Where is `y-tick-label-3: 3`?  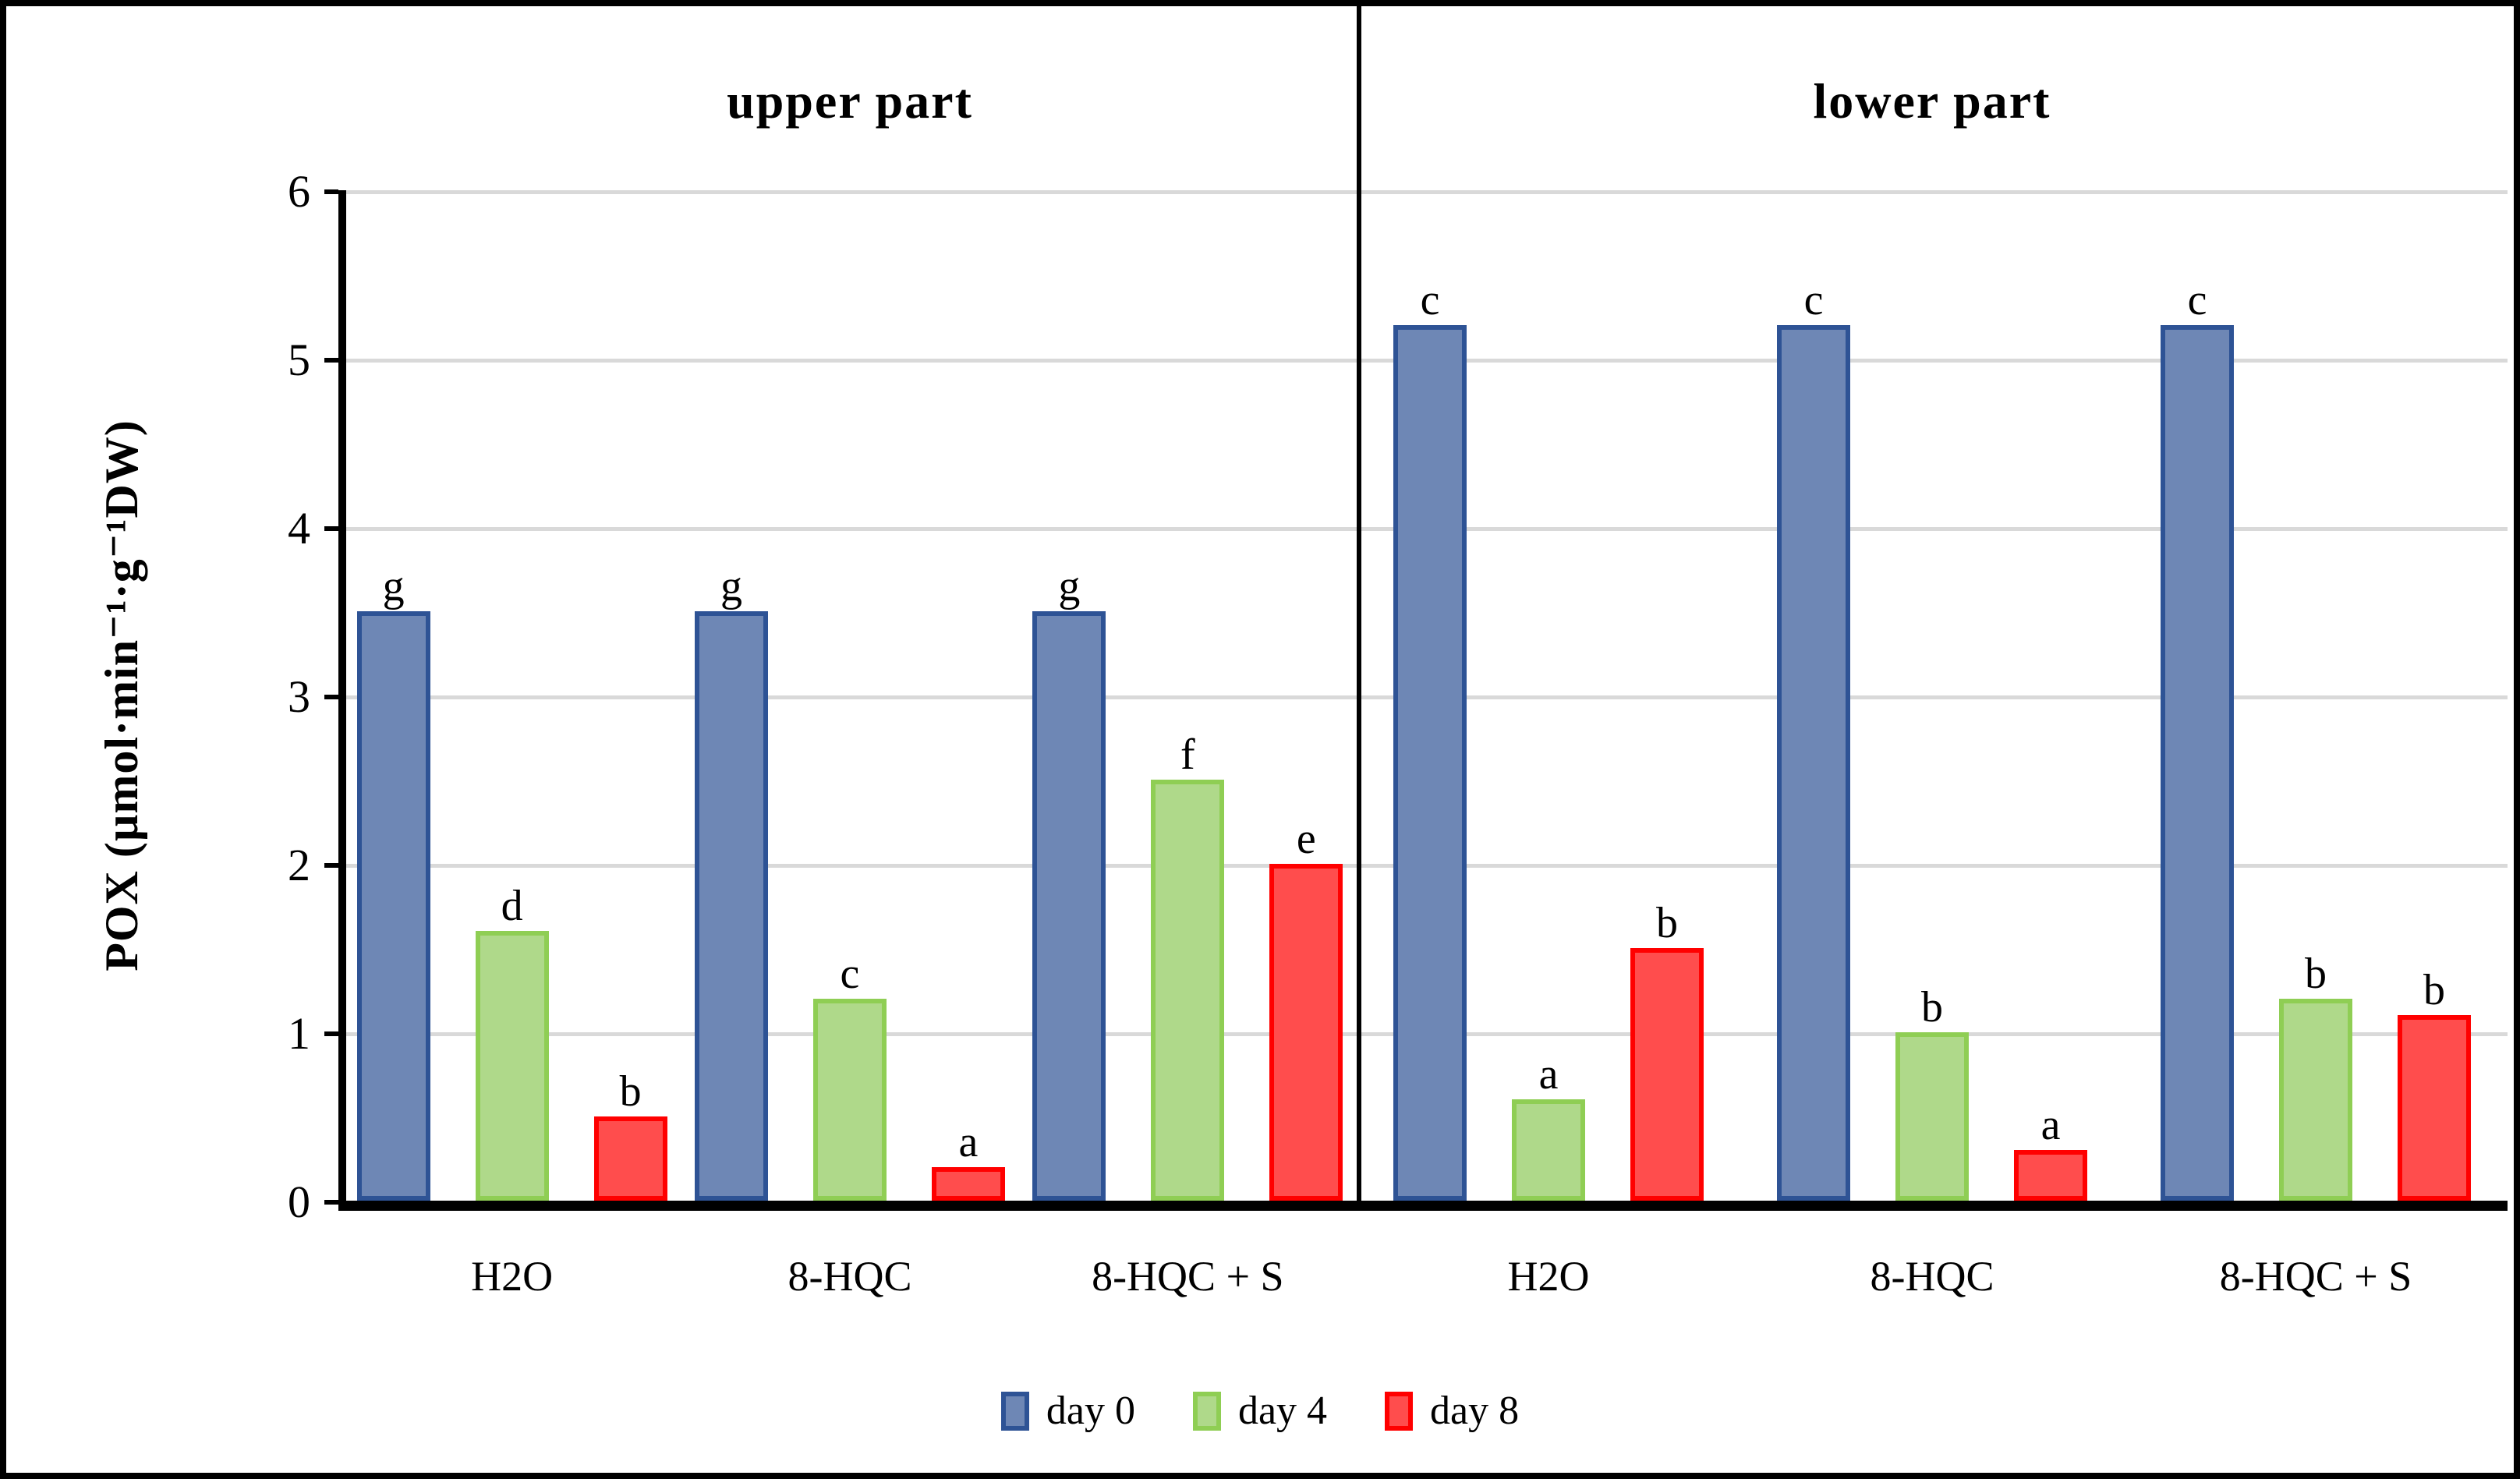
y-tick-label-3: 3 is located at coordinates (299, 696).